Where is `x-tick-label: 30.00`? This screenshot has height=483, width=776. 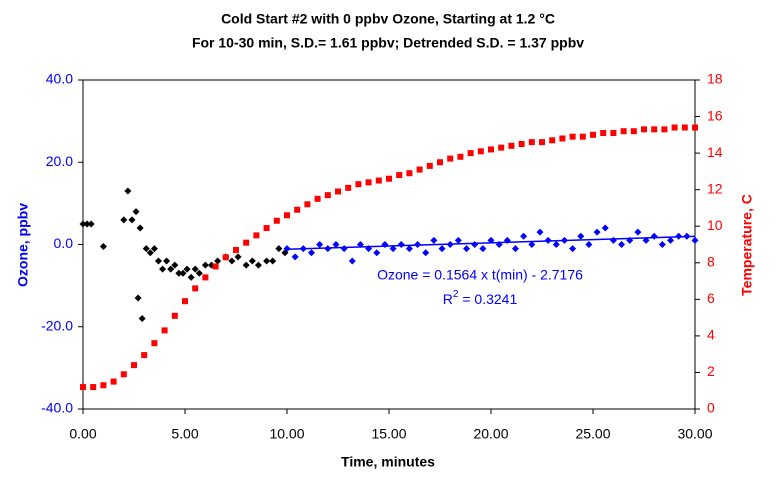 x-tick-label: 30.00 is located at coordinates (694, 434).